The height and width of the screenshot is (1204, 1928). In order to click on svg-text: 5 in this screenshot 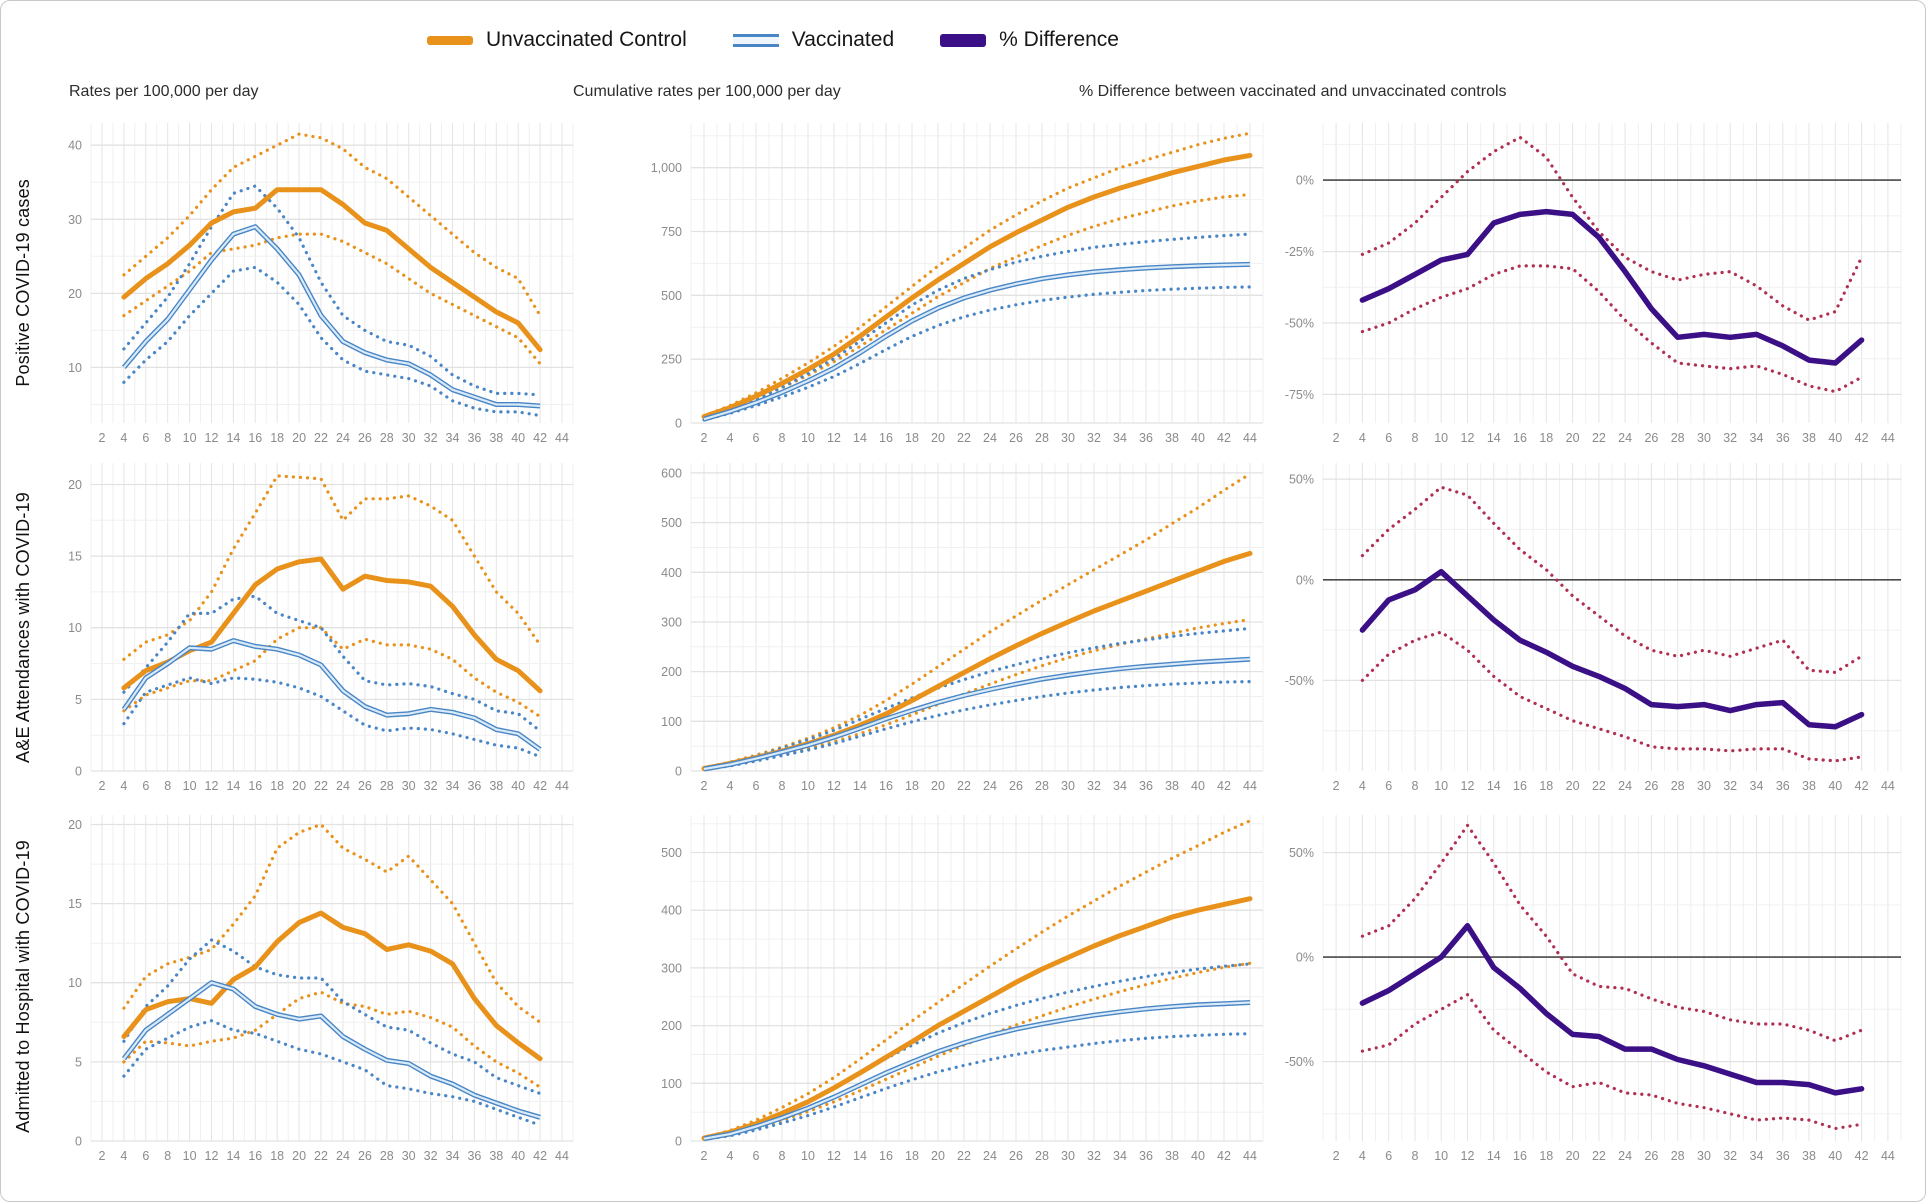, I will do `click(78, 1062)`.